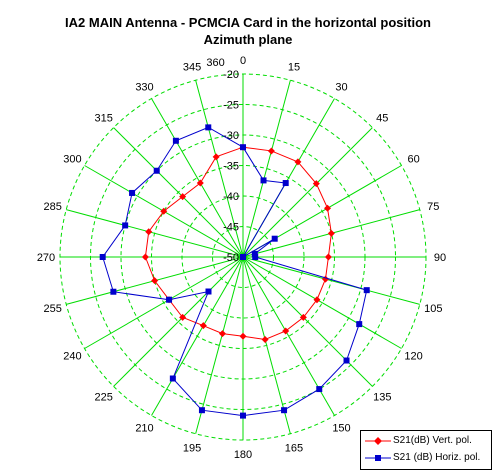 Image resolution: width=496 pixels, height=475 pixels. I want to click on legend-entry-vert: S21(dB) Vert. pol., so click(426, 441).